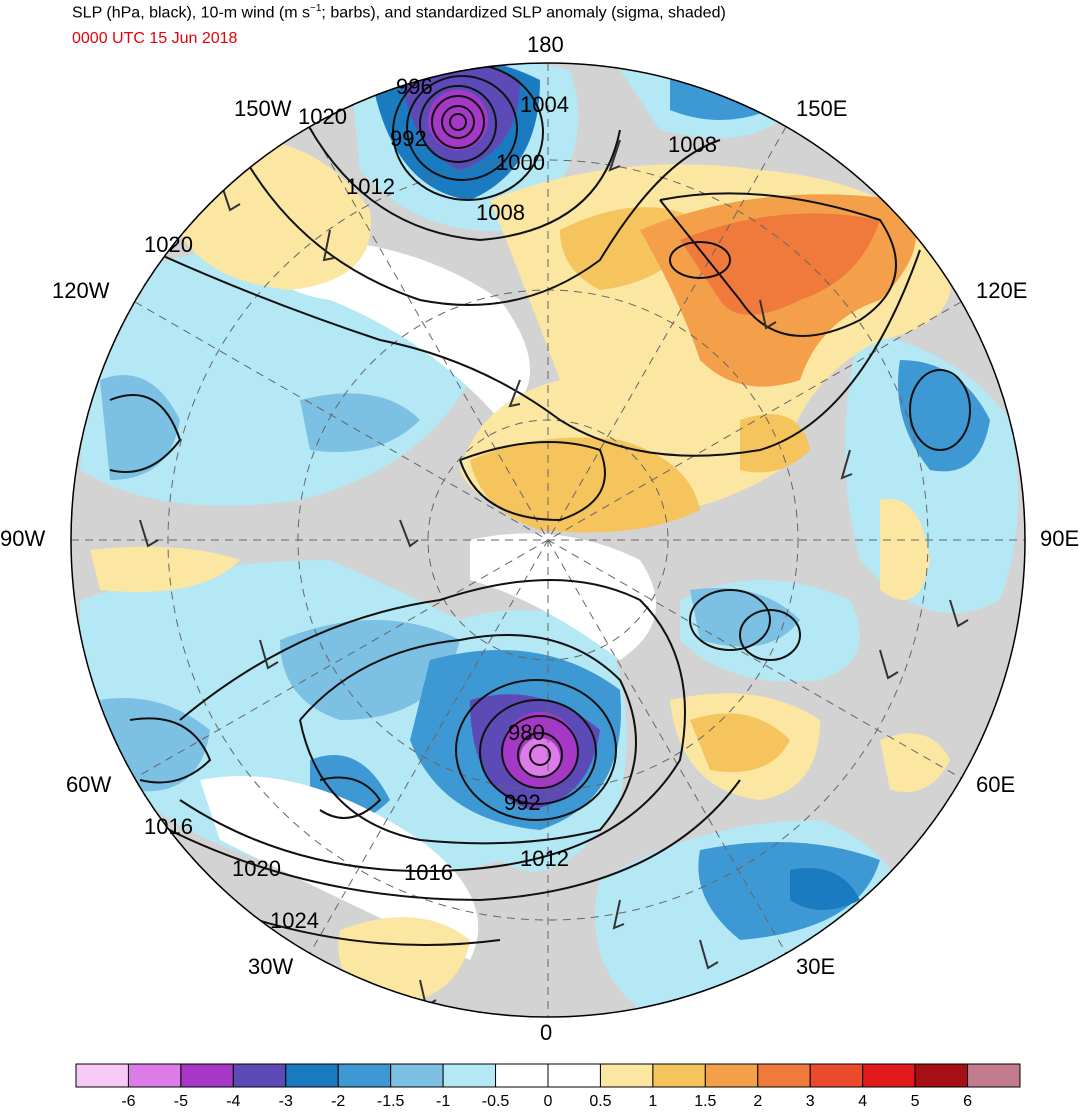  What do you see at coordinates (600, 1101) in the screenshot?
I see `colorbar-label: 0.5` at bounding box center [600, 1101].